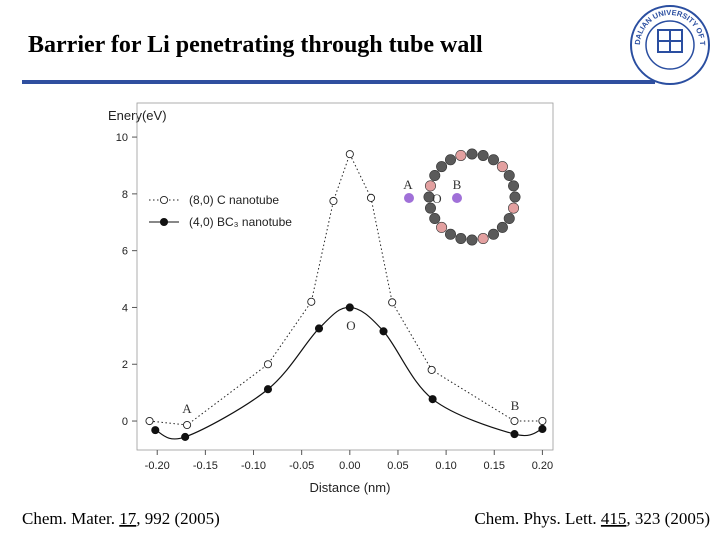 The height and width of the screenshot is (540, 720). What do you see at coordinates (125, 365) in the screenshot?
I see `y-tick-label: 2` at bounding box center [125, 365].